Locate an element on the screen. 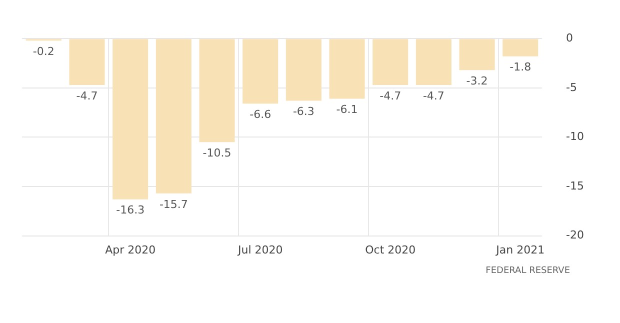  x-tick-label: Jan 2021 is located at coordinates (520, 249).